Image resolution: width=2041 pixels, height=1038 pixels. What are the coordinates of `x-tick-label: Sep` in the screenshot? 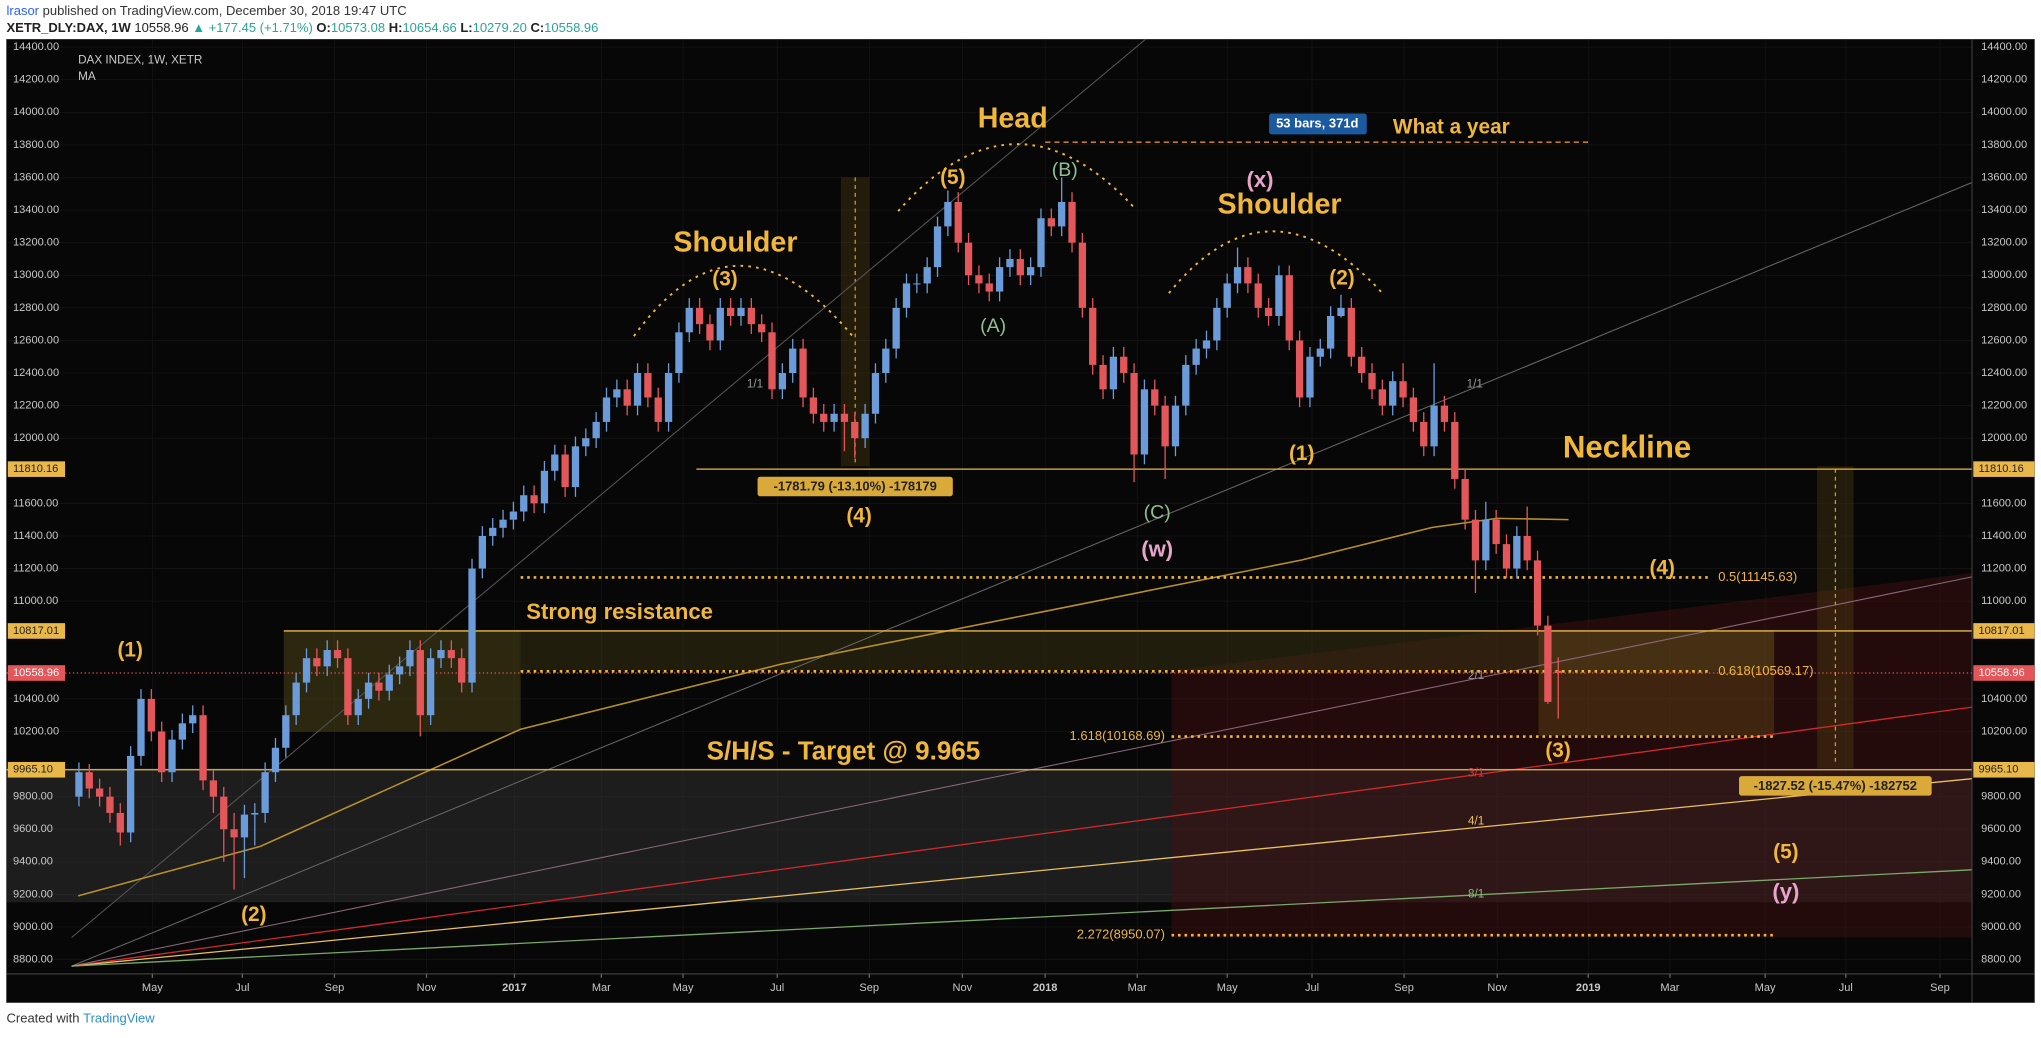 It's located at (335, 988).